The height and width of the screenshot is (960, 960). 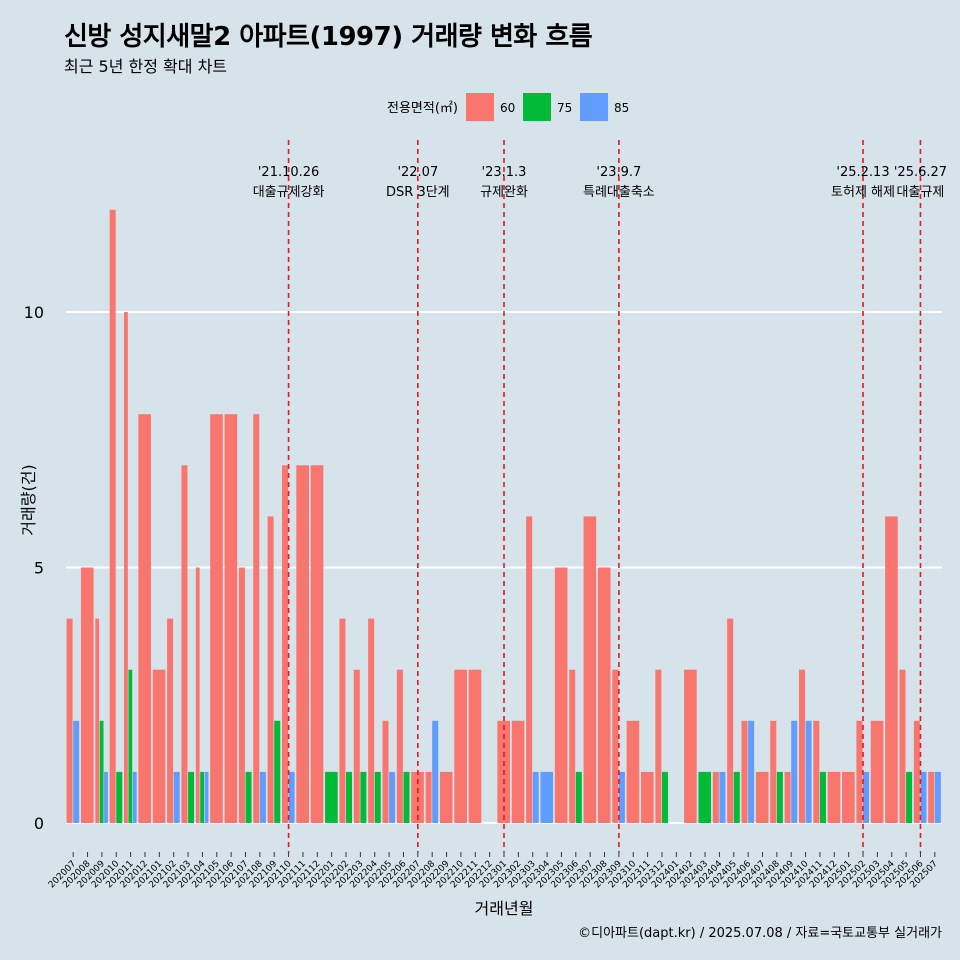 What do you see at coordinates (504, 192) in the screenshot?
I see `event-label-2: 규제완화` at bounding box center [504, 192].